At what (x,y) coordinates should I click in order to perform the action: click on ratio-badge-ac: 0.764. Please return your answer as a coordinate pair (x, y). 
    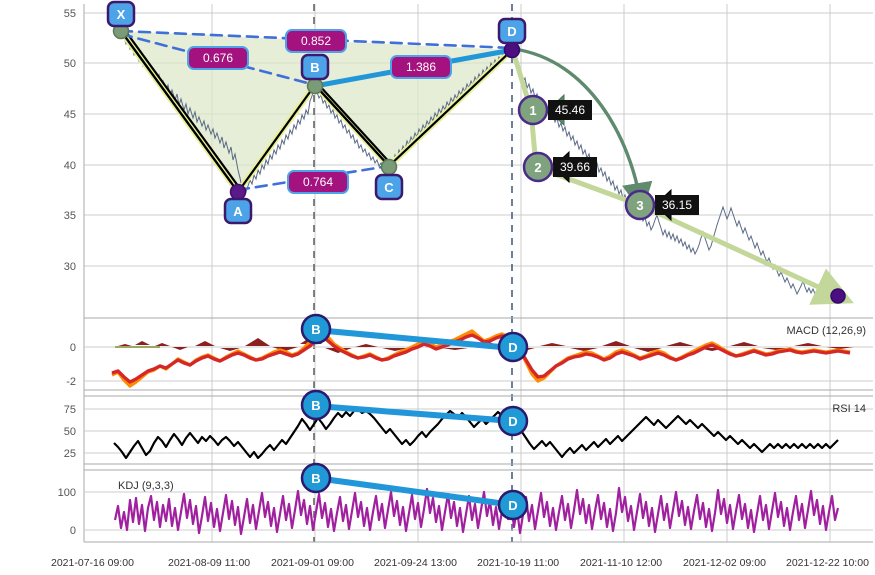
    Looking at the image, I should click on (318, 182).